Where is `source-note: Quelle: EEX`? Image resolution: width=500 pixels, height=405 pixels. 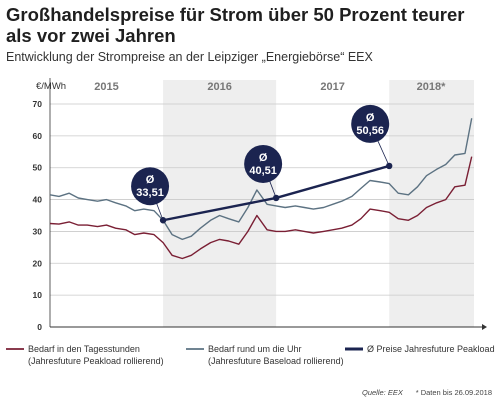
source-note: Quelle: EEX is located at coordinates (382, 392).